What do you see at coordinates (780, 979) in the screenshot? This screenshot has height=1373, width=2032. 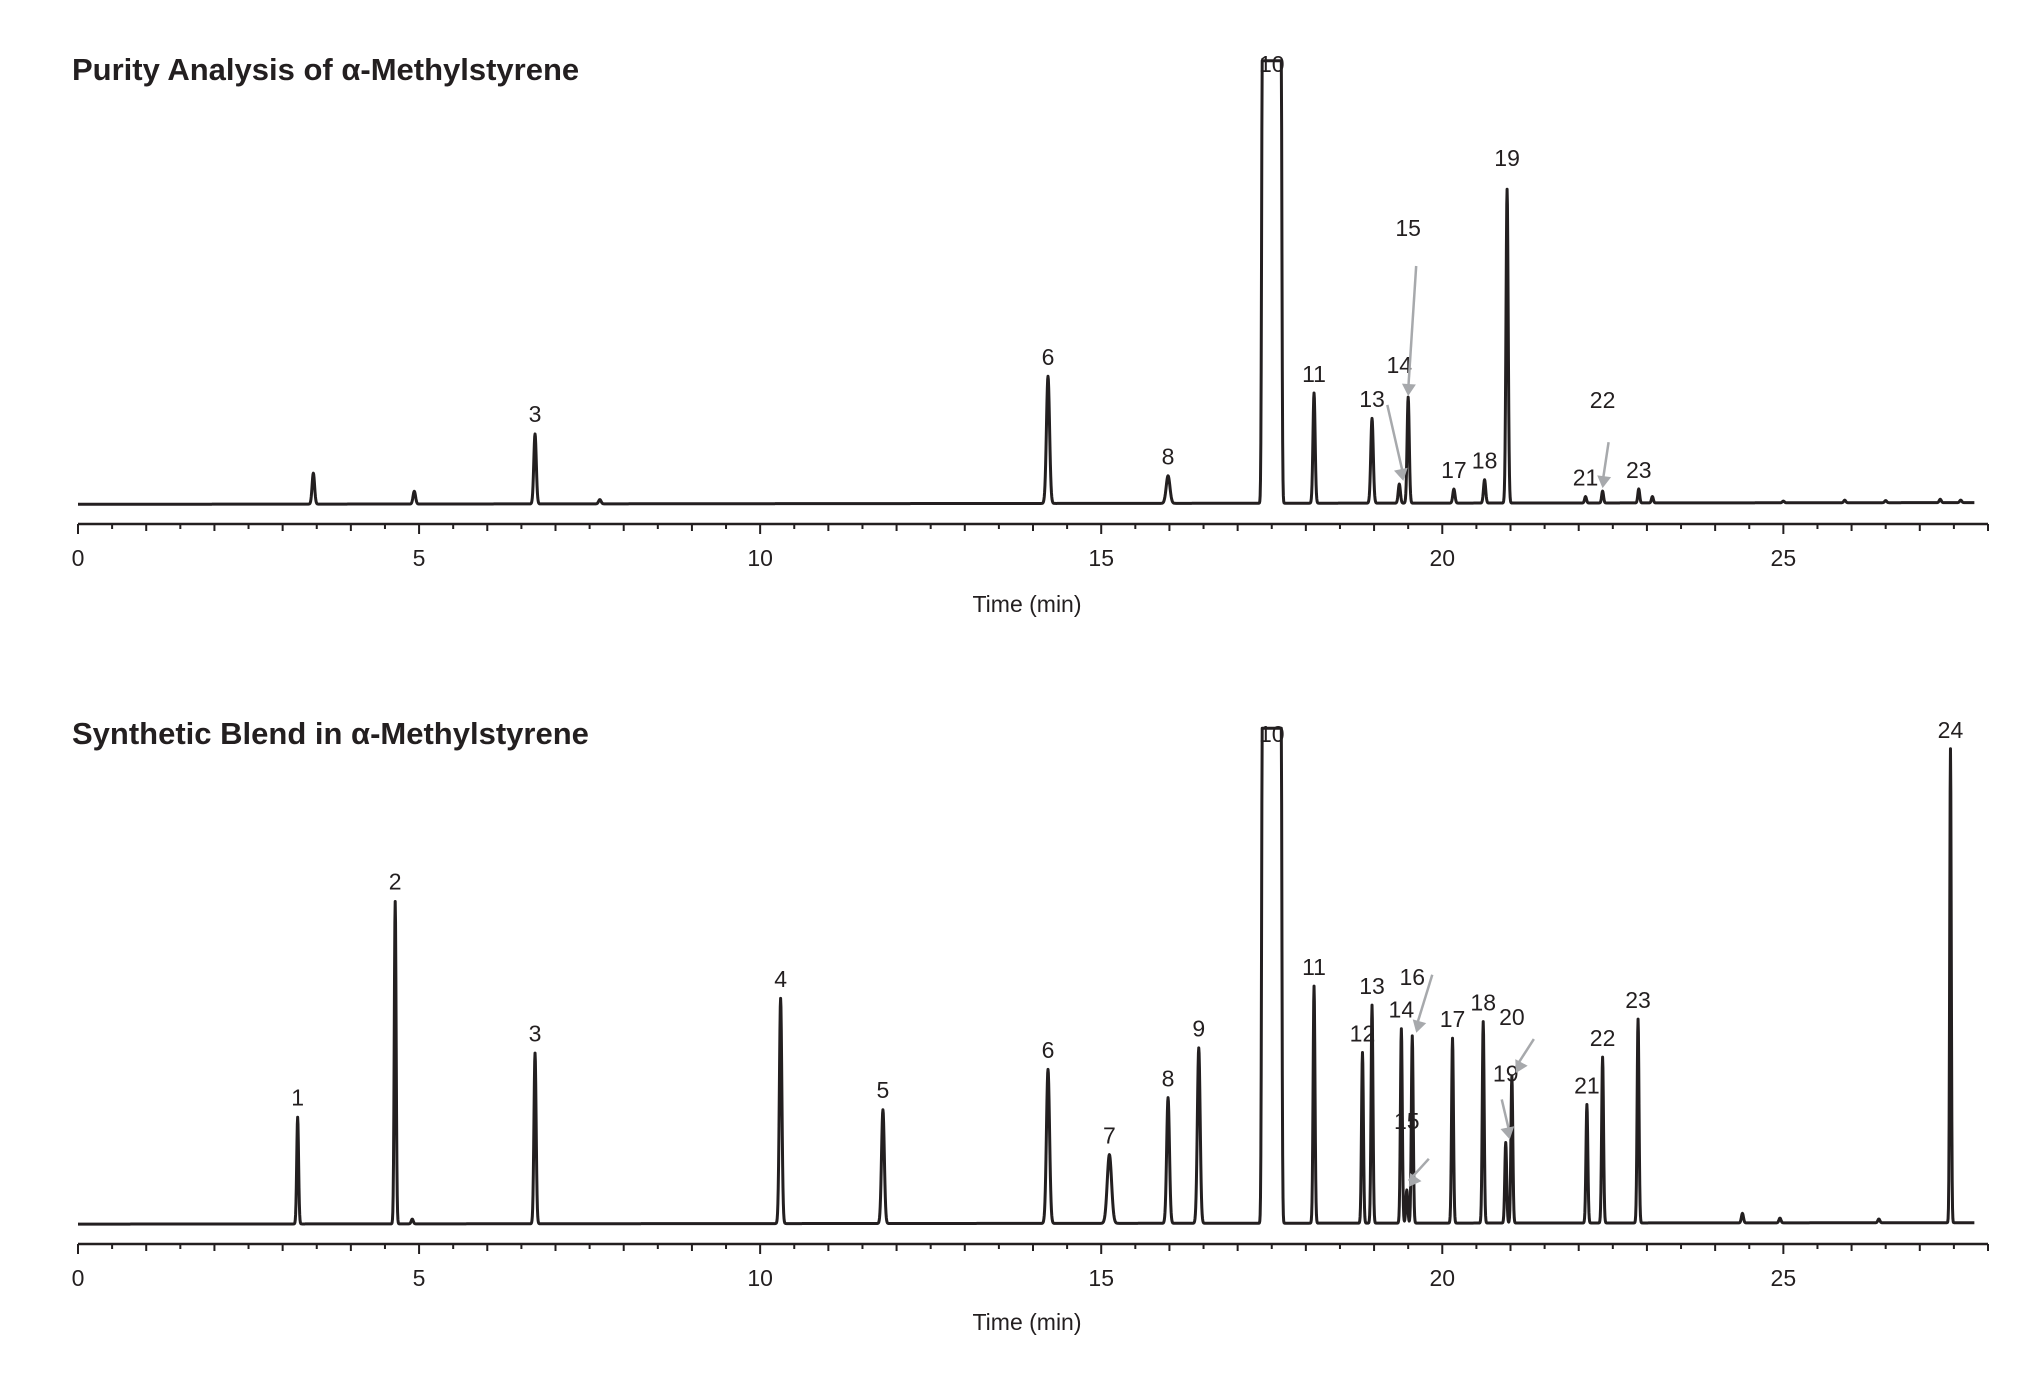 I see `peak-label: 4` at bounding box center [780, 979].